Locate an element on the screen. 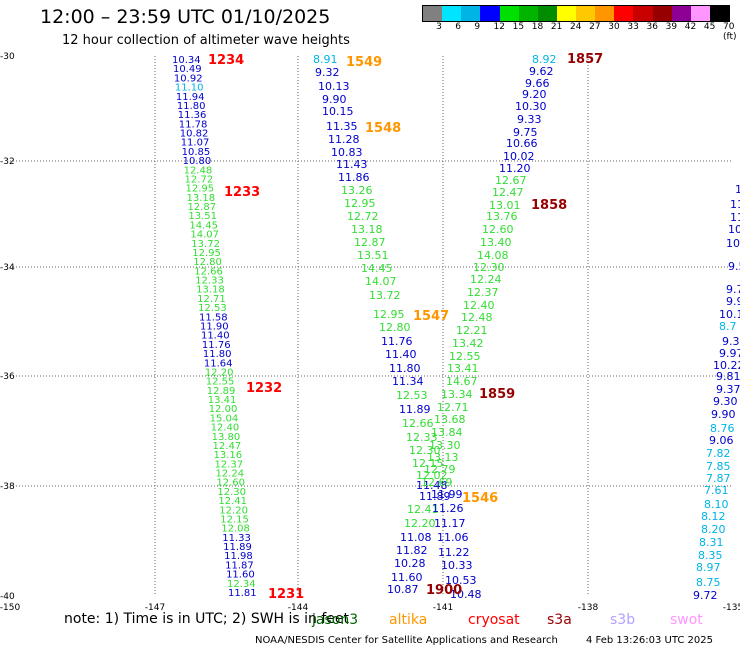 The width and height of the screenshot is (740, 650). time-label: 1900 is located at coordinates (444, 590).